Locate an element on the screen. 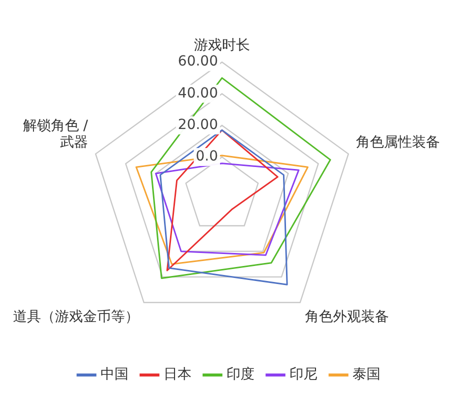 This screenshot has width=460, height=400. spoke-label: 游戏时长 is located at coordinates (222, 45).